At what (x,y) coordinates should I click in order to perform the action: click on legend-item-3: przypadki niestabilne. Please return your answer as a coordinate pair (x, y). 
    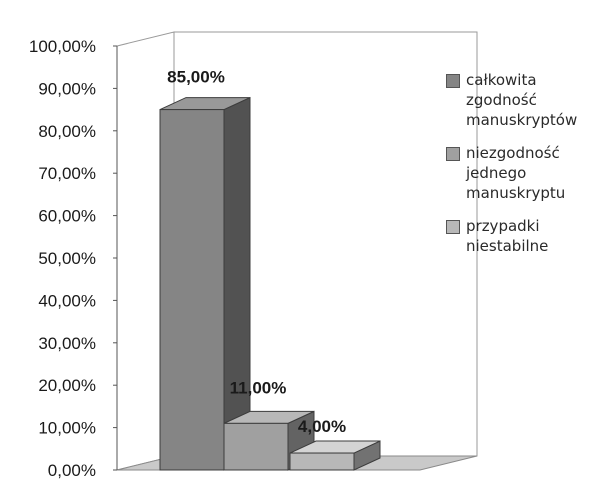
    Looking at the image, I should click on (525, 236).